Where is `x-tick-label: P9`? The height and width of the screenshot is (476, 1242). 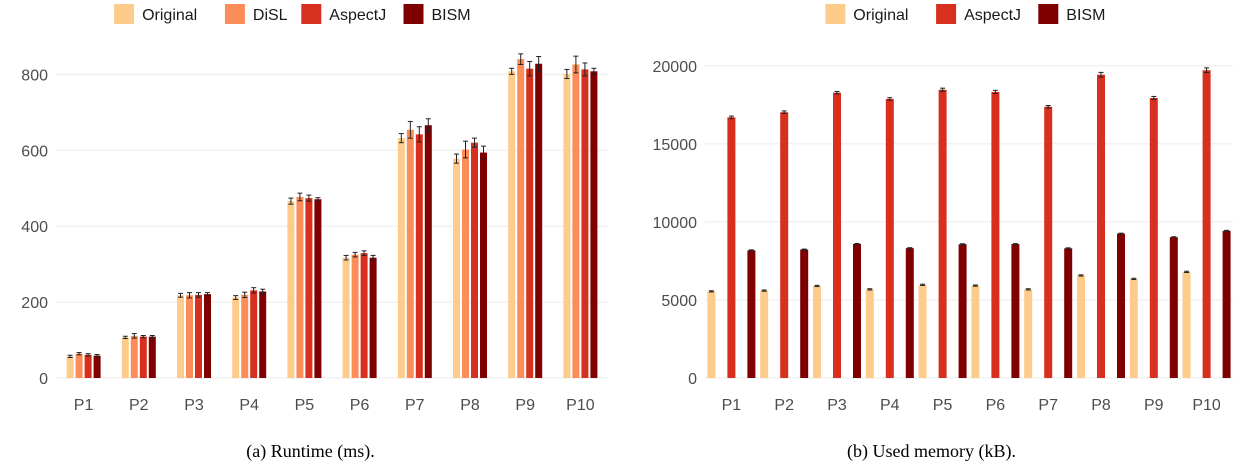 x-tick-label: P9 is located at coordinates (525, 405).